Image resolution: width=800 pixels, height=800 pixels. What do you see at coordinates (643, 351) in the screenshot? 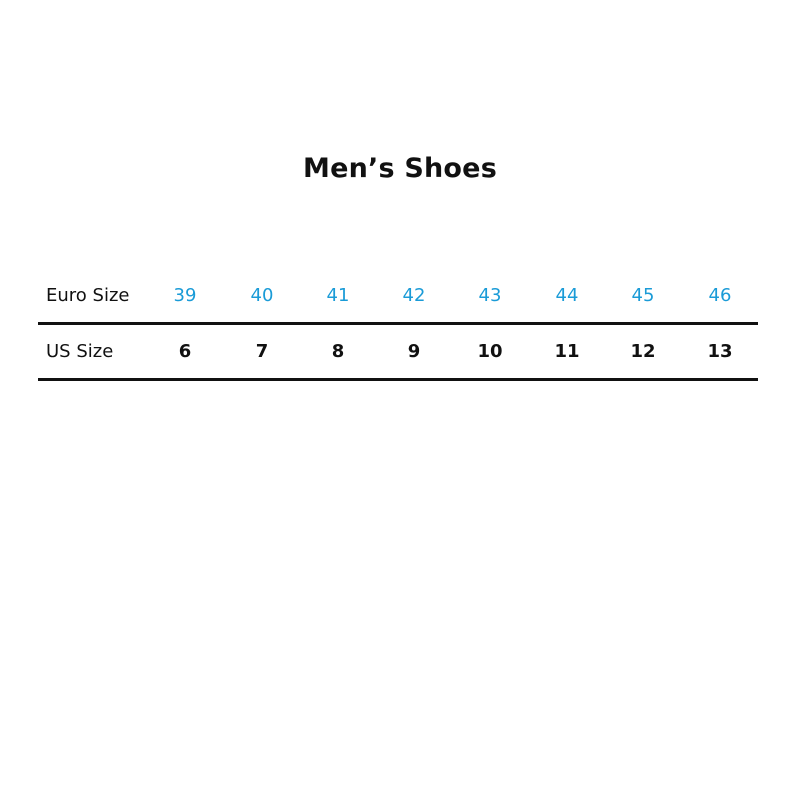
I see `us-size-cell: 12` at bounding box center [643, 351].